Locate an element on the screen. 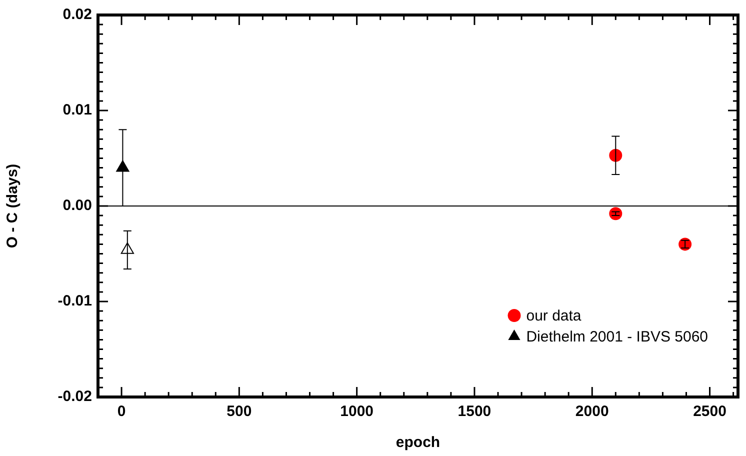  y-tick-label: 0.00 is located at coordinates (77, 205).